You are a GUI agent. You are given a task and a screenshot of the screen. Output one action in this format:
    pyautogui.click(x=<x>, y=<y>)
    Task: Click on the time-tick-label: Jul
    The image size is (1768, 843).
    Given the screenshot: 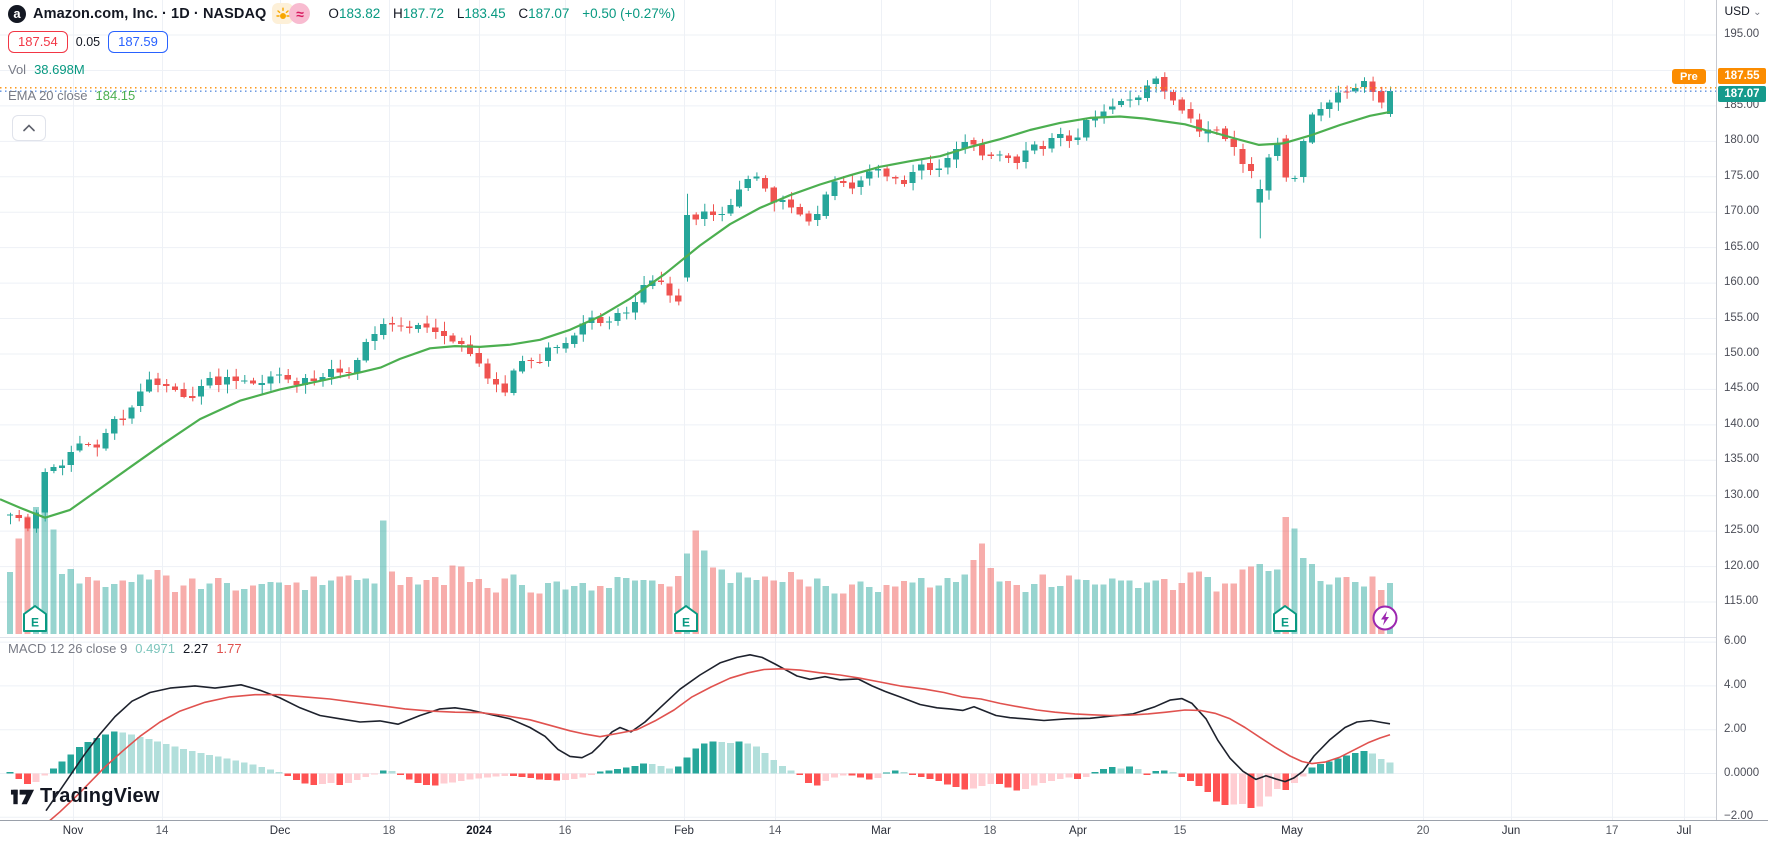 What is the action you would take?
    pyautogui.click(x=1684, y=831)
    